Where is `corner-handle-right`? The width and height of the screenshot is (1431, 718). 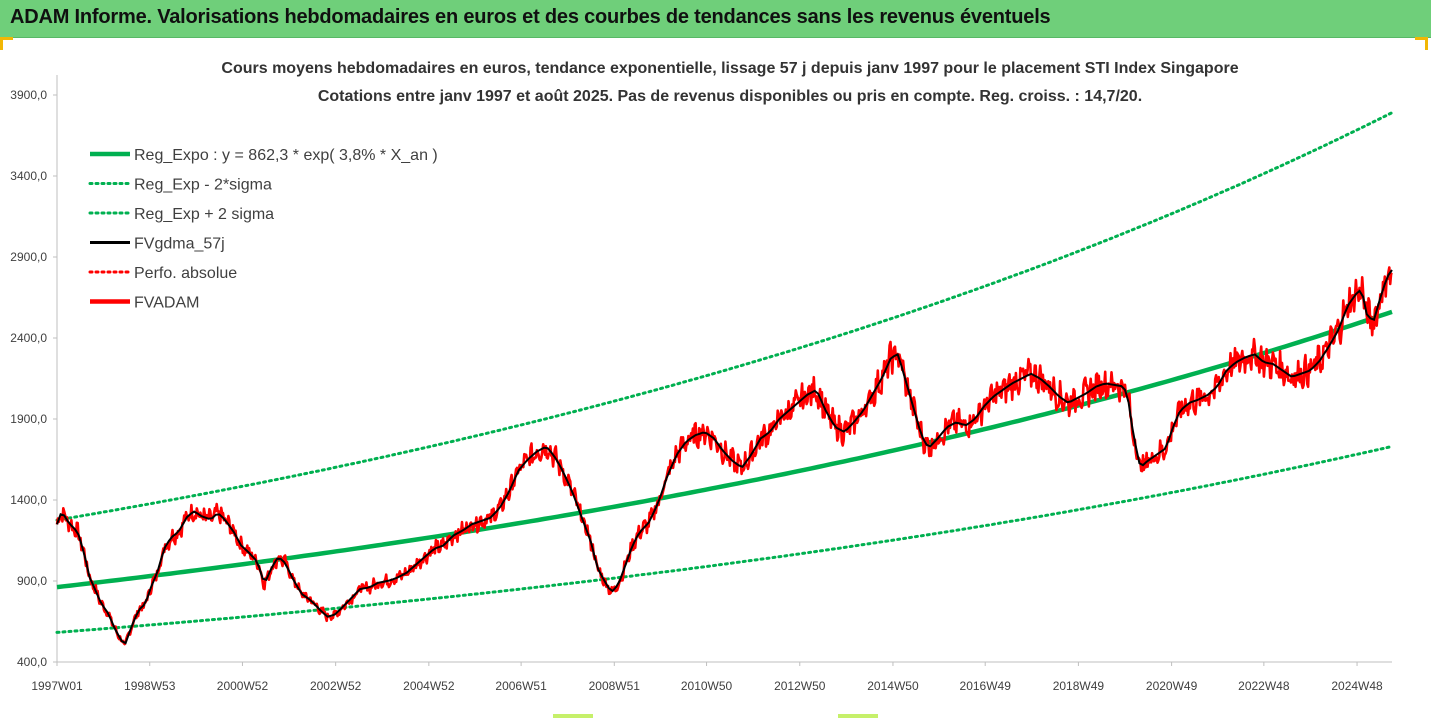
corner-handle-right is located at coordinates (1421, 43).